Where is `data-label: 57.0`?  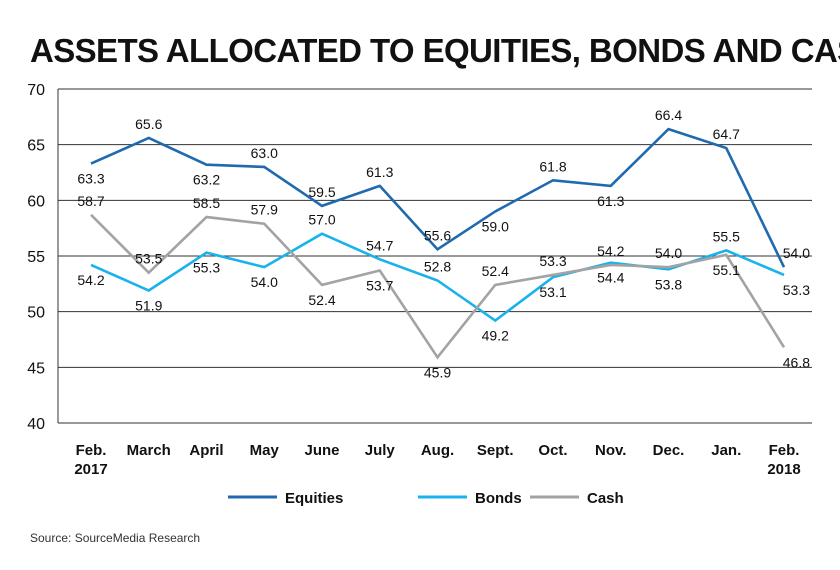
data-label: 57.0 is located at coordinates (321, 220).